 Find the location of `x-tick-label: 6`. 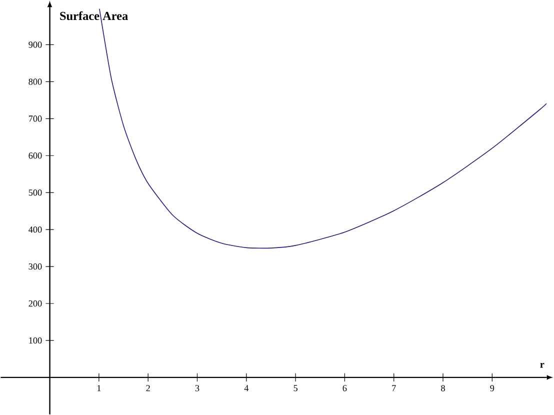

x-tick-label: 6 is located at coordinates (344, 388).